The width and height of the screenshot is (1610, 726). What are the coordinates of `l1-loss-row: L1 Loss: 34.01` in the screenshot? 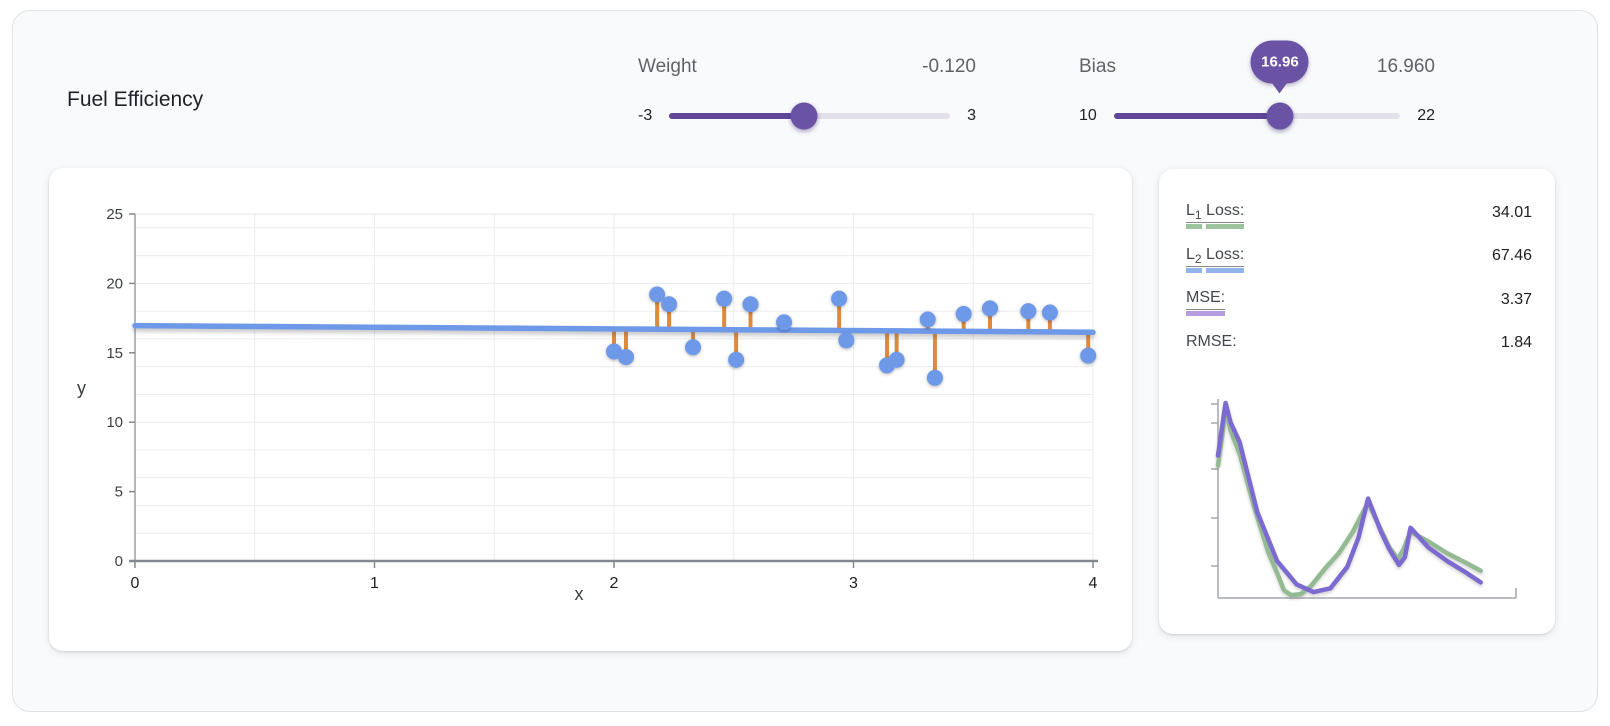 It's located at (1359, 213).